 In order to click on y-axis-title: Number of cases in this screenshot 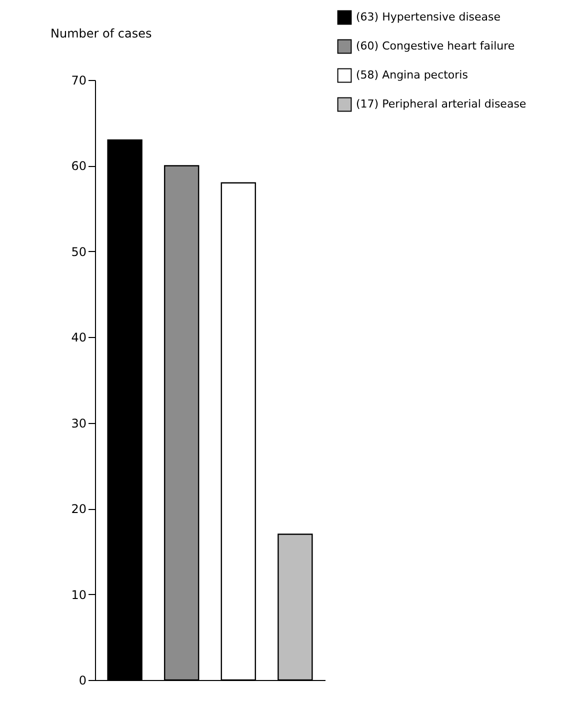, I will do `click(101, 33)`.